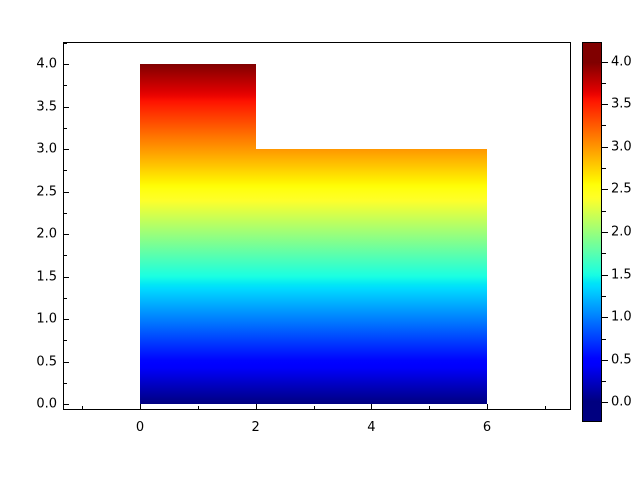  Describe the element at coordinates (46, 404) in the screenshot. I see `y-ticklabel: 0.0` at that location.